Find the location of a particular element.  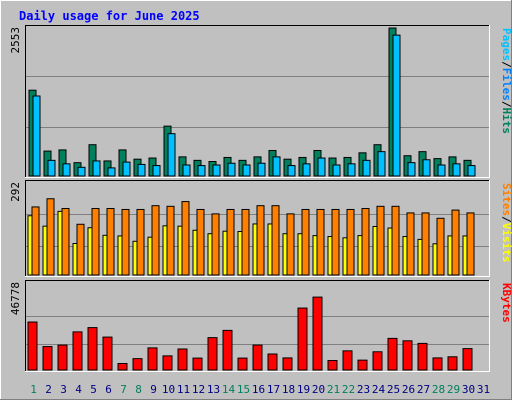

day-label-7: 7 is located at coordinates (123, 389).